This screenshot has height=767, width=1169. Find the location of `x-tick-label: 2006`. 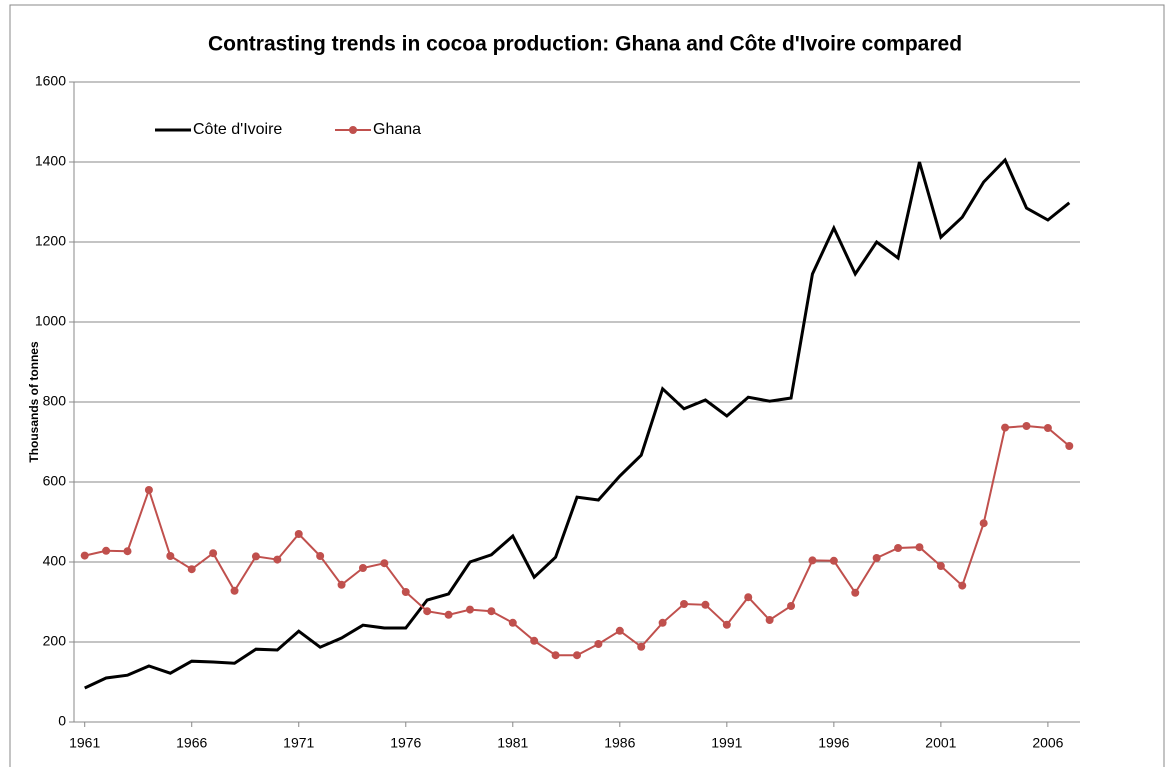

x-tick-label: 2006 is located at coordinates (1047, 743).